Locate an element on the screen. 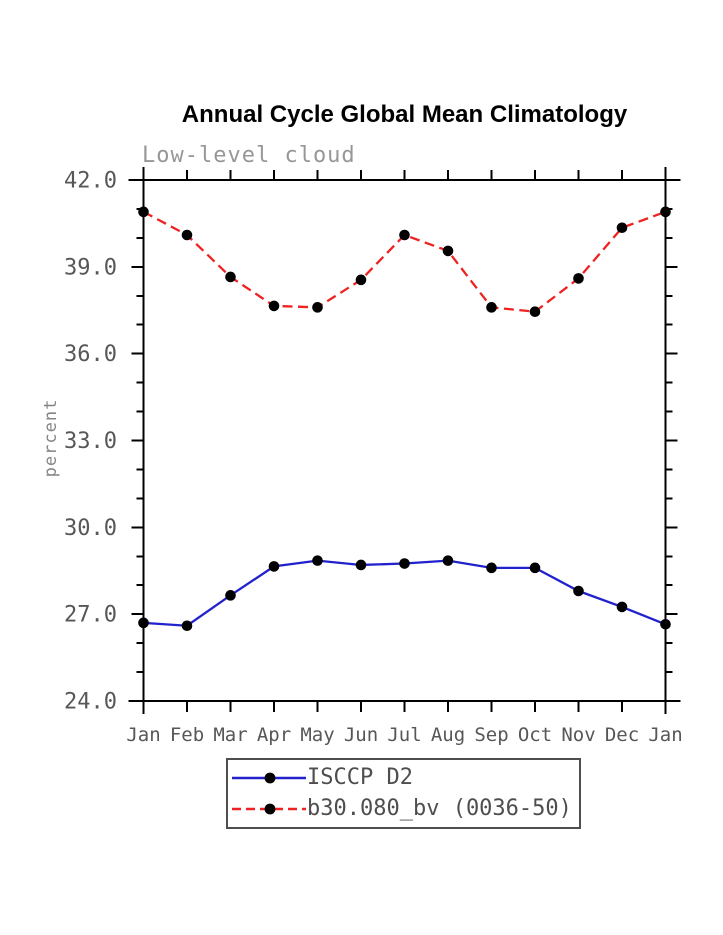 The height and width of the screenshot is (935, 723). legend-label: ISCCP D2 is located at coordinates (360, 777).